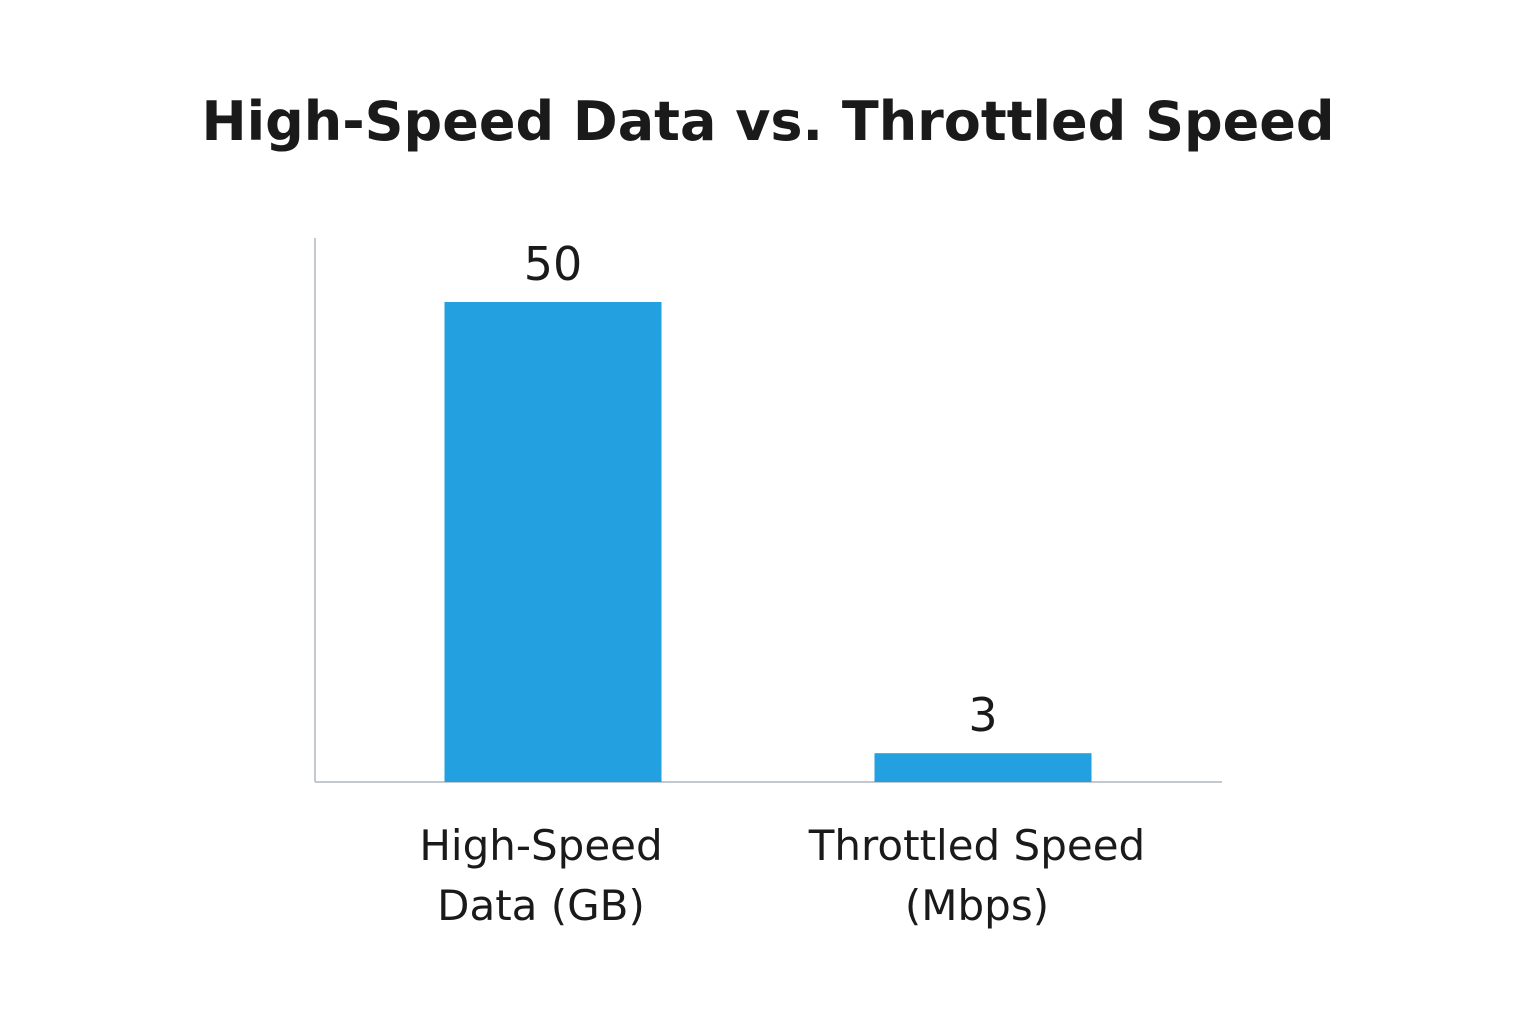 Image resolution: width=1536 pixels, height=1024 pixels. I want to click on value-label-0: 50, so click(553, 264).